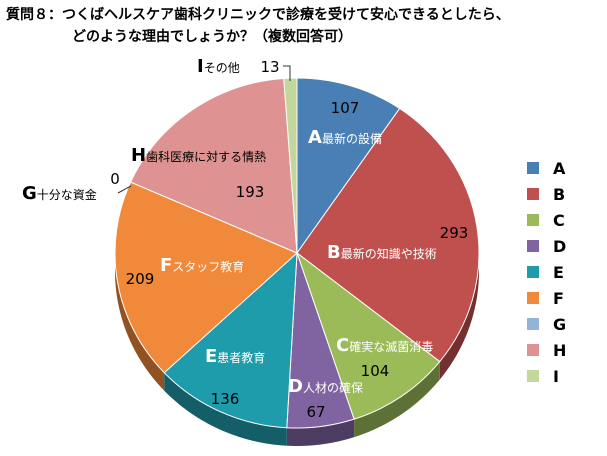 This screenshot has height=456, width=607. What do you see at coordinates (124, 189) in the screenshot?
I see `leader-line-g` at bounding box center [124, 189].